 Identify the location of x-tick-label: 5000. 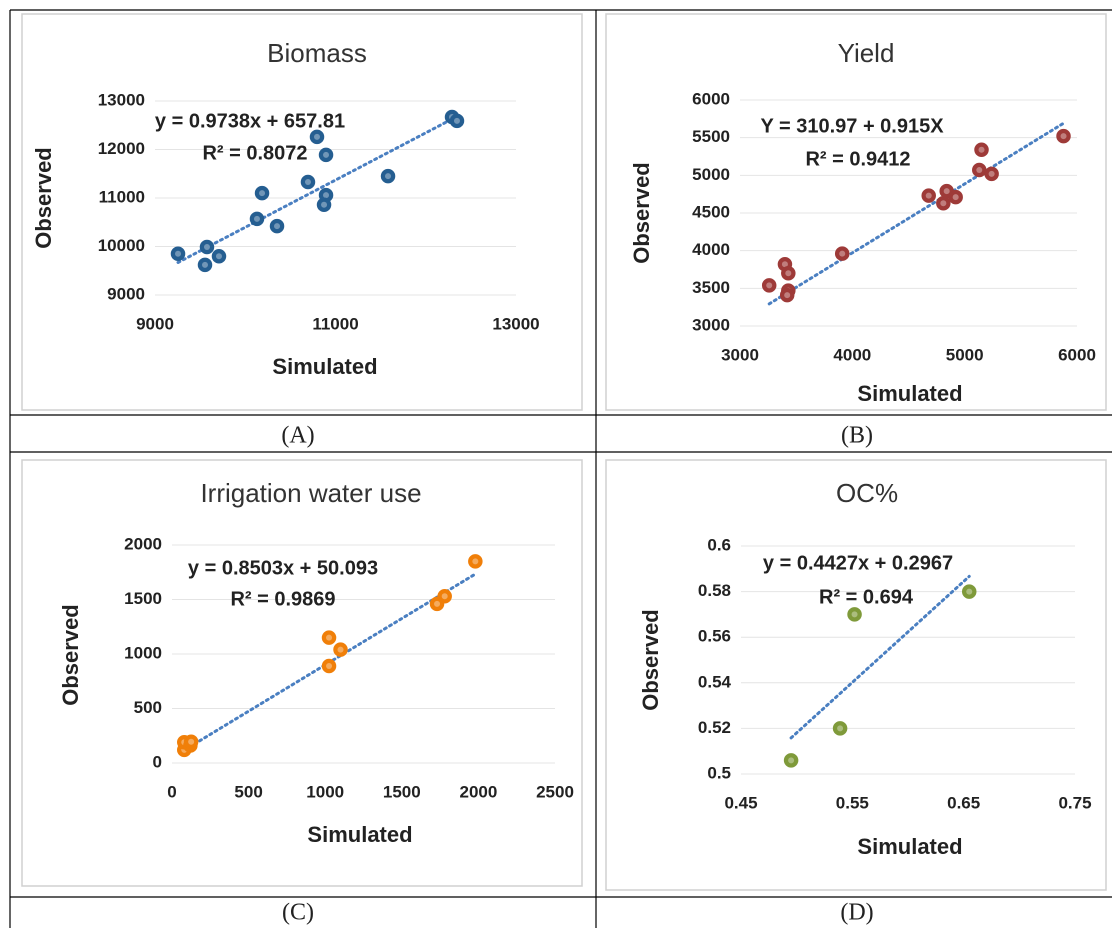
(965, 354).